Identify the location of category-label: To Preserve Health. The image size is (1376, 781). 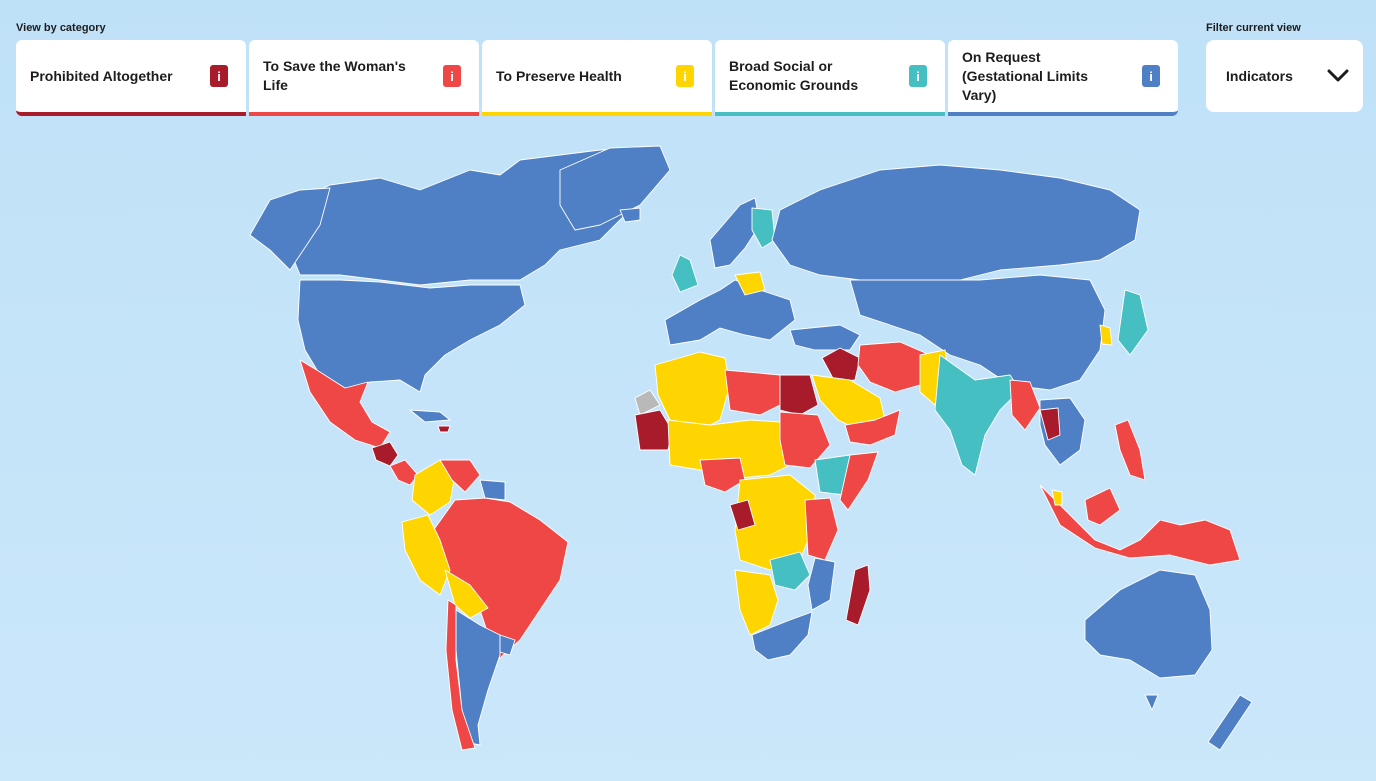
(559, 75).